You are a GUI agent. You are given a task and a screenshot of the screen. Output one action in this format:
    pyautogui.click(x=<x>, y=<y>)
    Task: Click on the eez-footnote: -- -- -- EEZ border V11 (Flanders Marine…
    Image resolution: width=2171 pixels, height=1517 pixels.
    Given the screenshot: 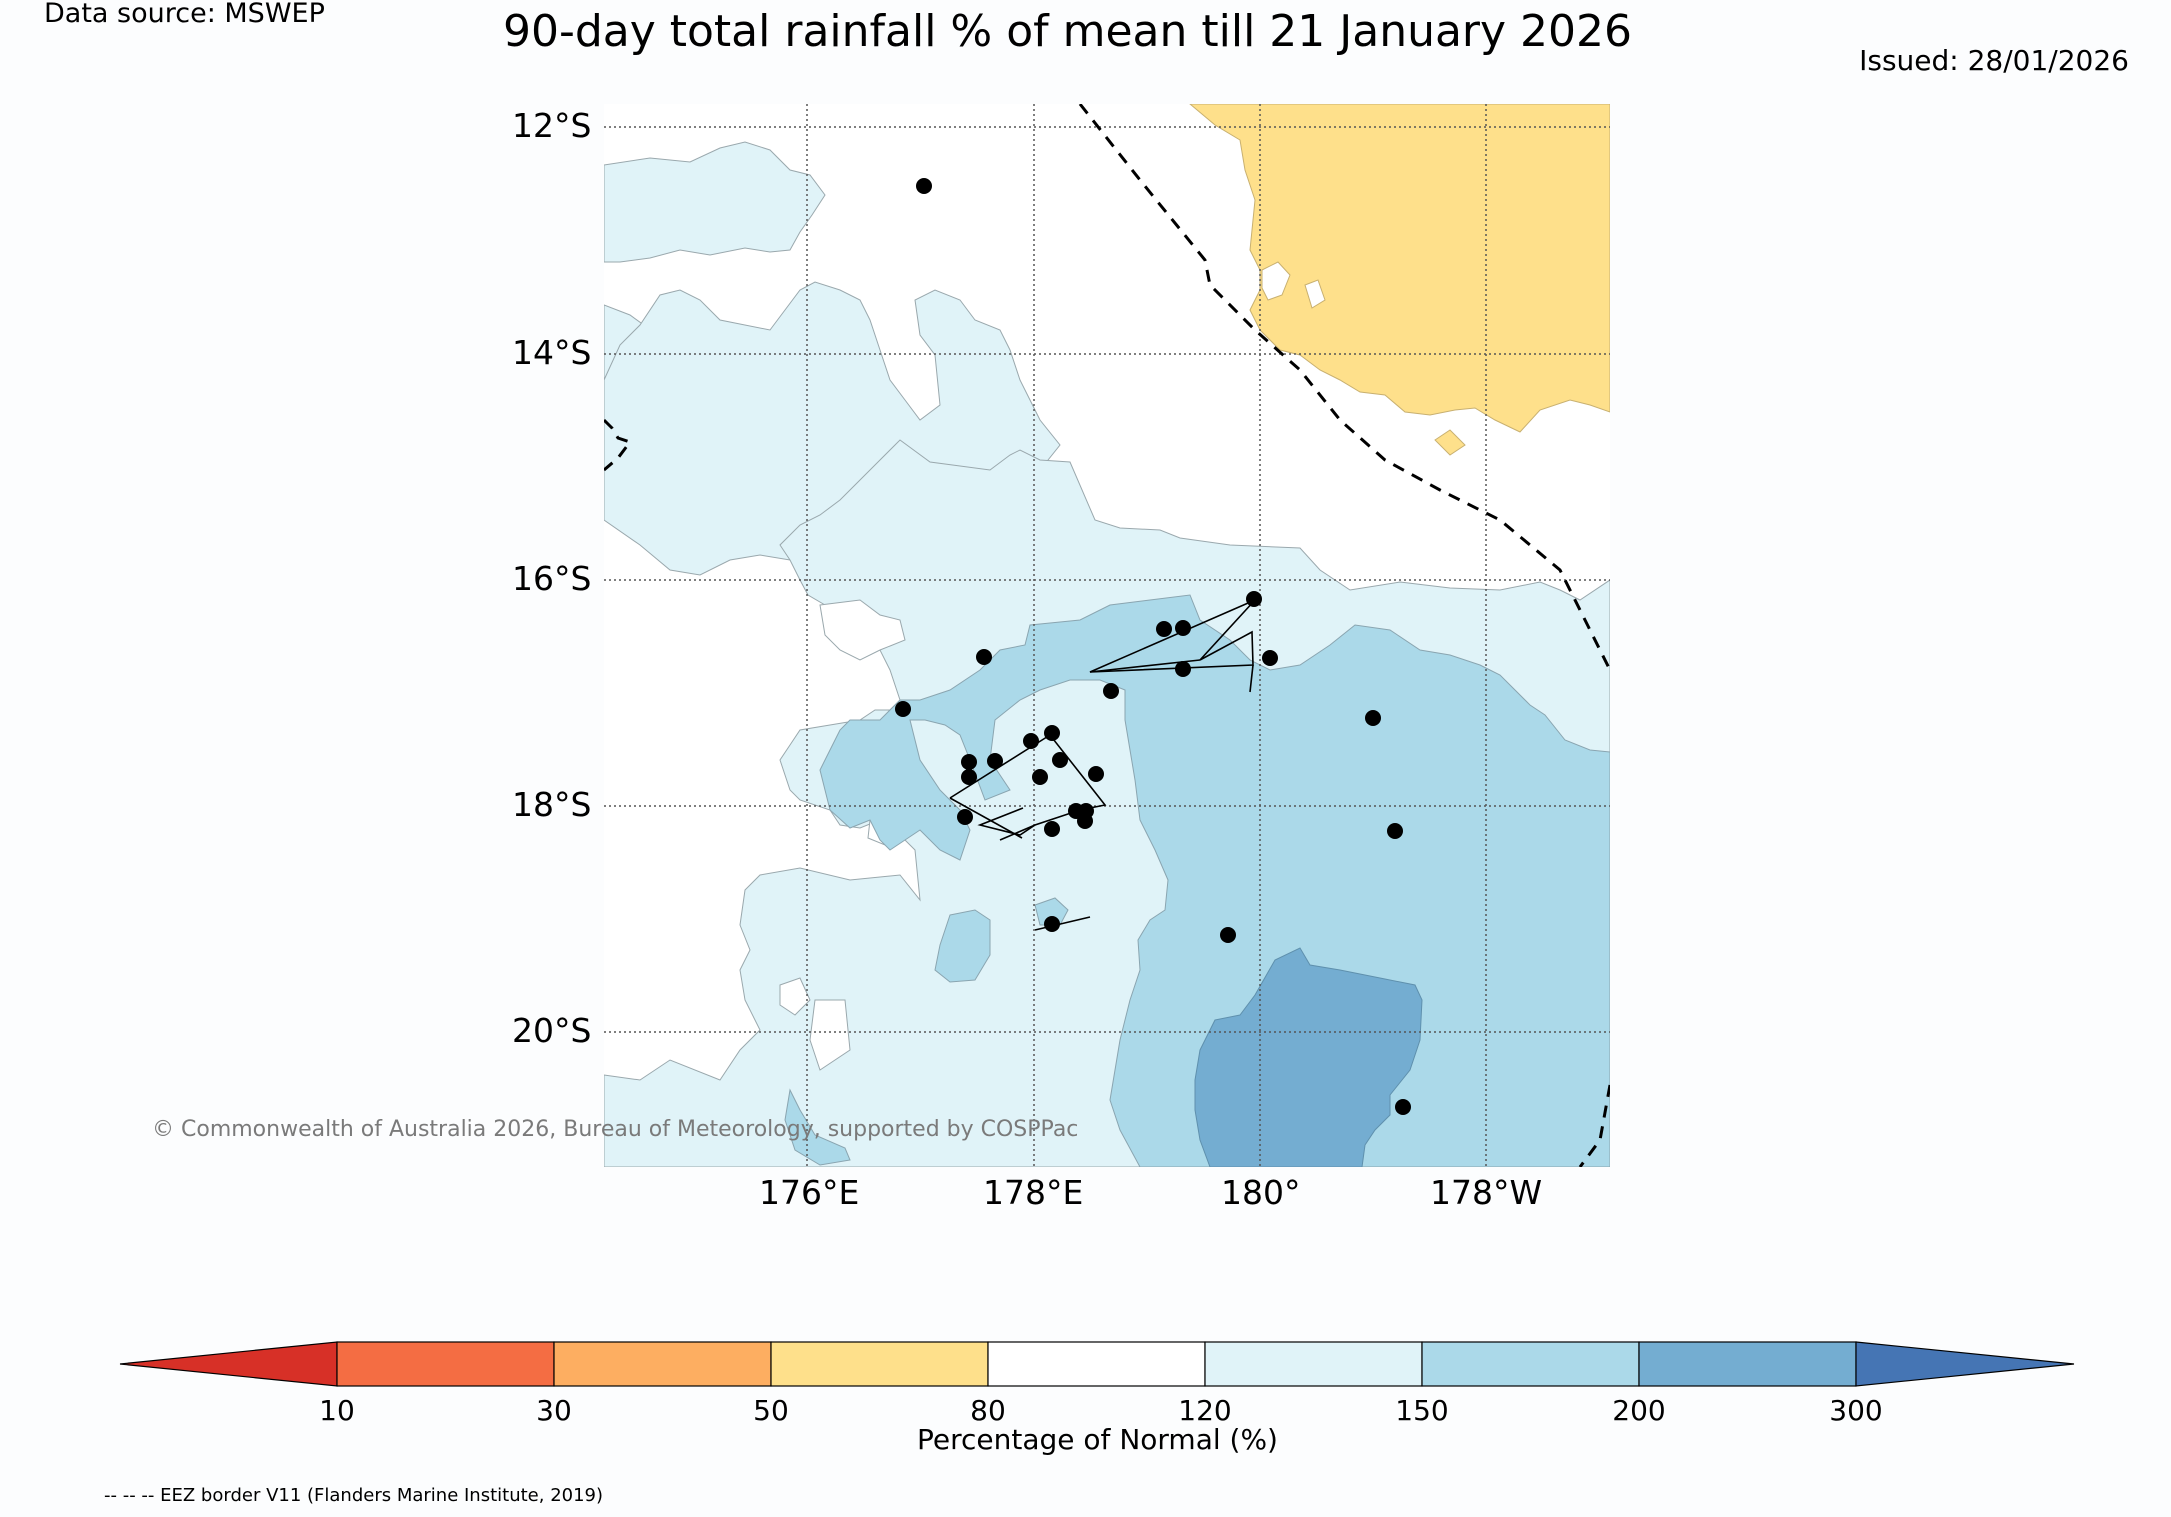 What is the action you would take?
    pyautogui.click(x=354, y=1495)
    